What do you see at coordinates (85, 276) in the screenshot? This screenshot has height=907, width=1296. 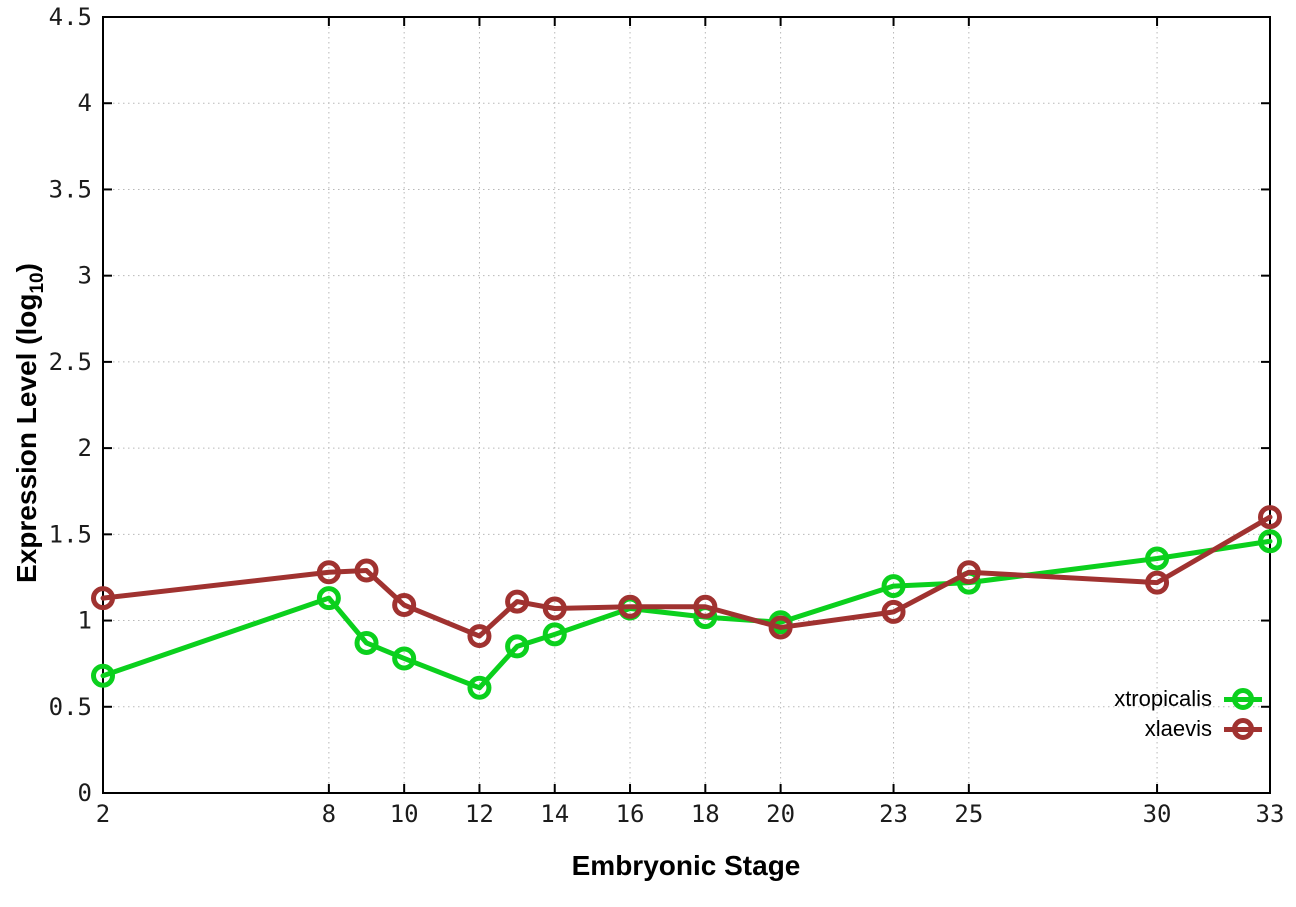 I see `svg-text: 3` at bounding box center [85, 276].